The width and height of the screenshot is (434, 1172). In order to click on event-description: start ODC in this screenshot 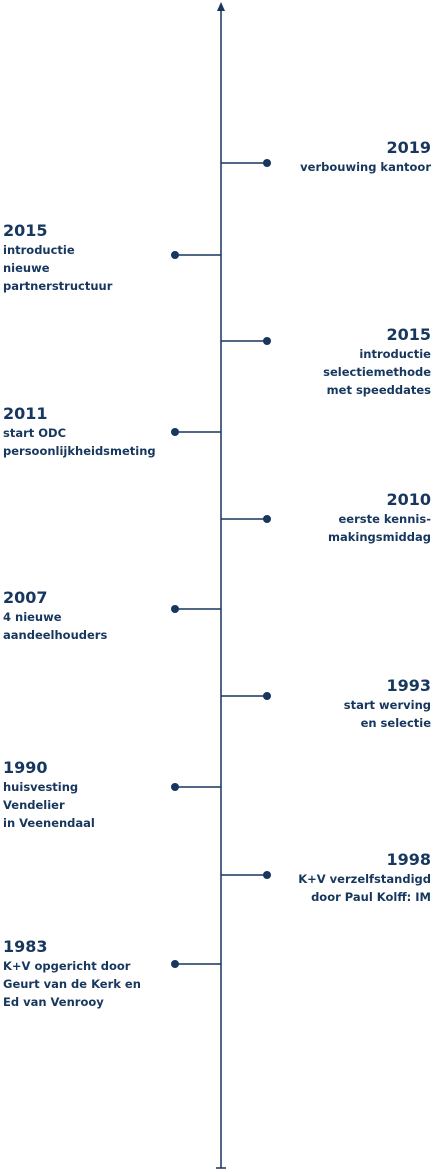, I will do `click(34, 433)`.